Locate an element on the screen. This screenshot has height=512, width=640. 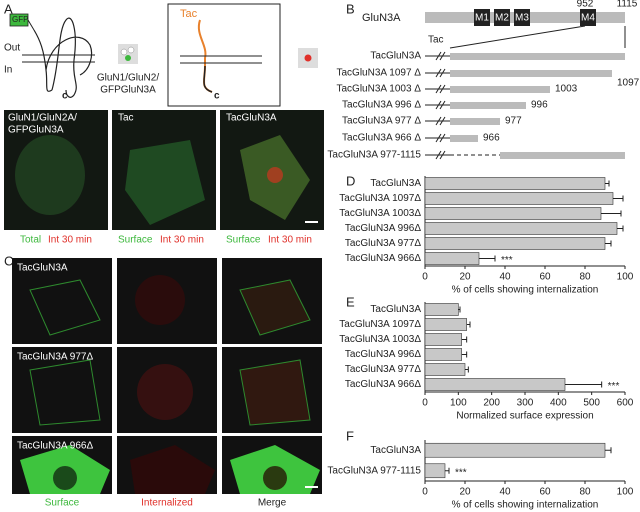
image-title: TacGluN3A is located at coordinates (251, 118).